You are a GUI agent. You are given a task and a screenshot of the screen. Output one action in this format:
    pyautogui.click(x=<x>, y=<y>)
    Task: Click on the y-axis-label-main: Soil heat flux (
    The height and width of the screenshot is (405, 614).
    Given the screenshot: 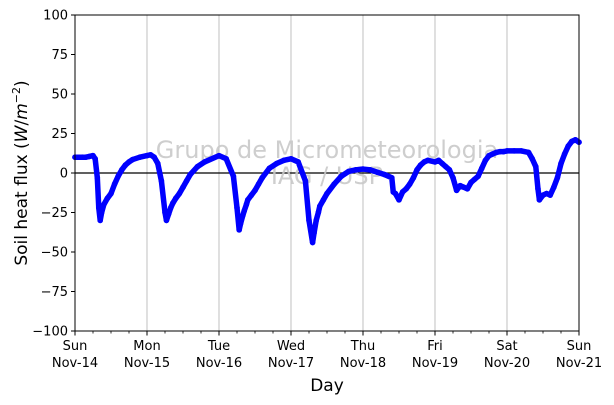 What is the action you would take?
    pyautogui.click(x=22, y=203)
    